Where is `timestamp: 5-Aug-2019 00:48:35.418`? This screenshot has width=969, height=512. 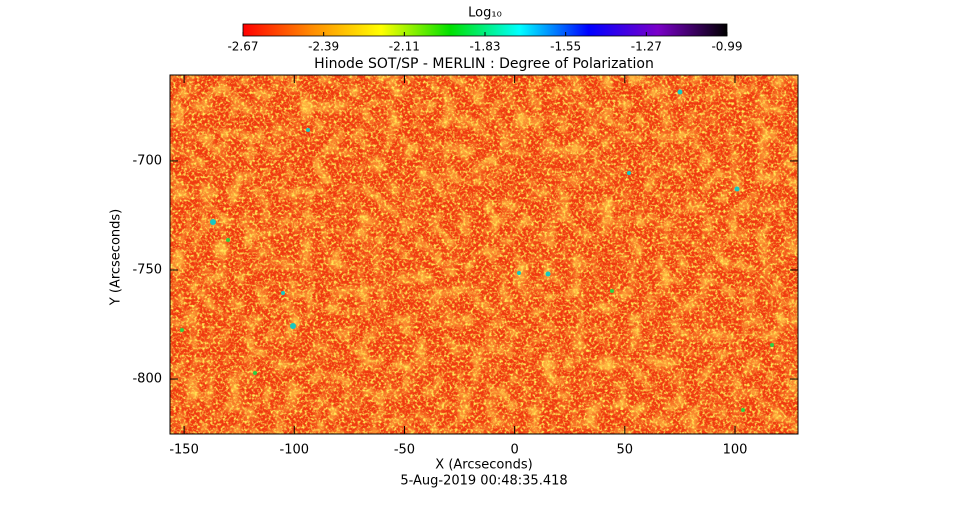
timestamp: 5-Aug-2019 00:48:35.418 is located at coordinates (483, 481).